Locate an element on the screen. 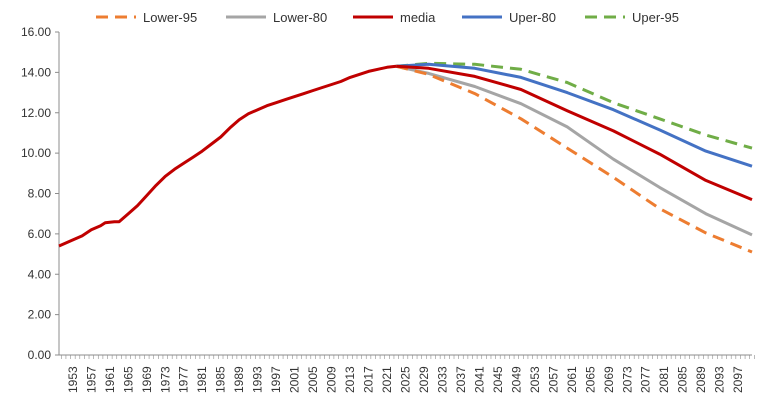 This screenshot has height=400, width=770. legend-label-lower-95: Lower-95 is located at coordinates (170, 17).